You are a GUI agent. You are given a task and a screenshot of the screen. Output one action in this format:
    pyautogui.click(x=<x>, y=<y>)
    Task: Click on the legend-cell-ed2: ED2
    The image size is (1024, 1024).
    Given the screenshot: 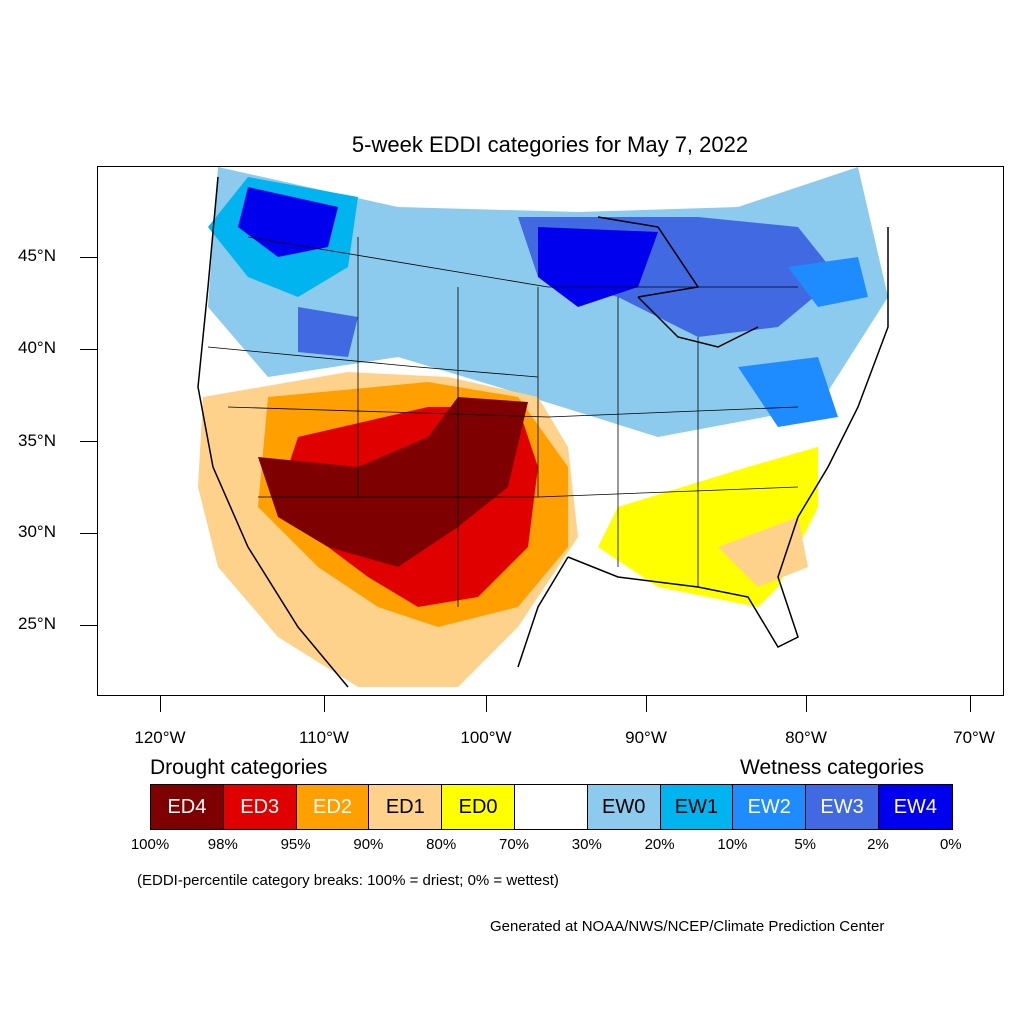 What is the action you would take?
    pyautogui.click(x=333, y=807)
    